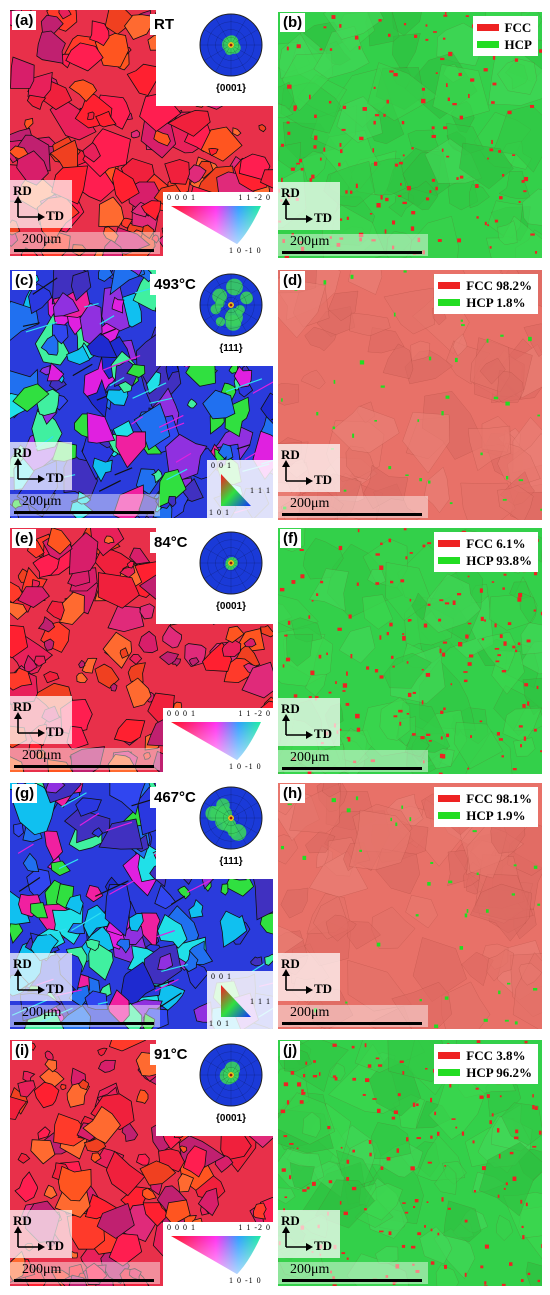  What do you see at coordinates (162, 1054) in the screenshot?
I see `temperature-value: 91` at bounding box center [162, 1054].